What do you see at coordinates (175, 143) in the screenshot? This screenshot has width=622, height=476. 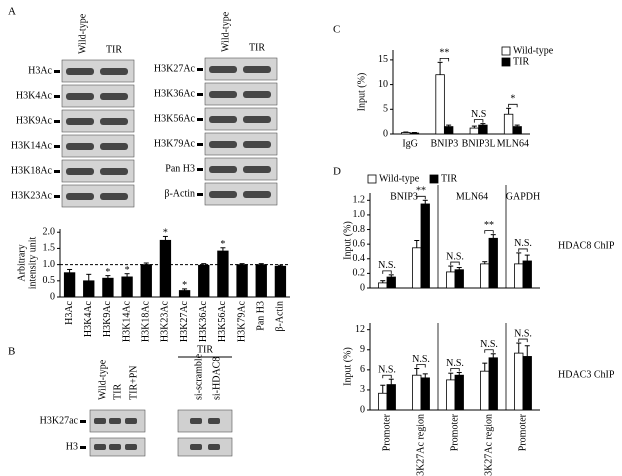 I see `row-label: H3K79Ac` at bounding box center [175, 143].